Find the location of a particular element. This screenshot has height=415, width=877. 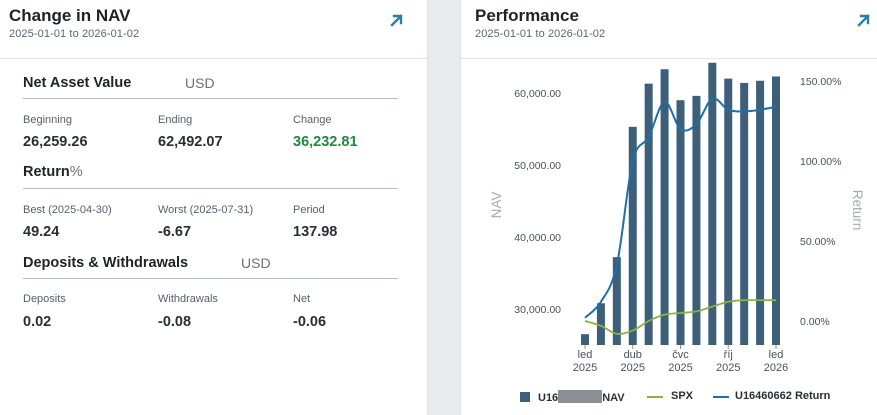

deposits-label: Deposits is located at coordinates (44, 299).